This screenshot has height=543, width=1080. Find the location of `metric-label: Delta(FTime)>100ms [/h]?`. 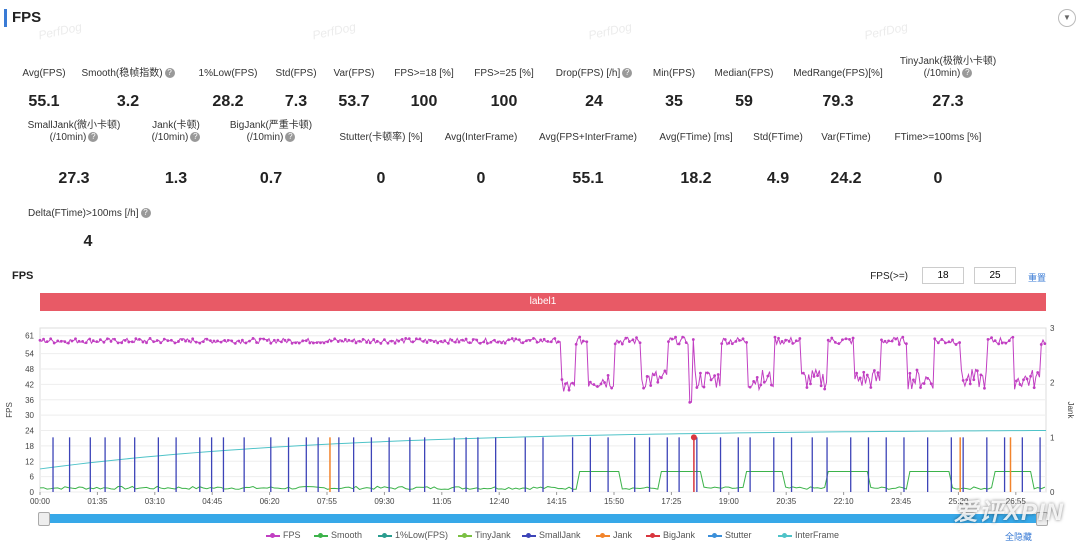

metric-label: Delta(FTime)>100ms [/h]? is located at coordinates (89, 214).